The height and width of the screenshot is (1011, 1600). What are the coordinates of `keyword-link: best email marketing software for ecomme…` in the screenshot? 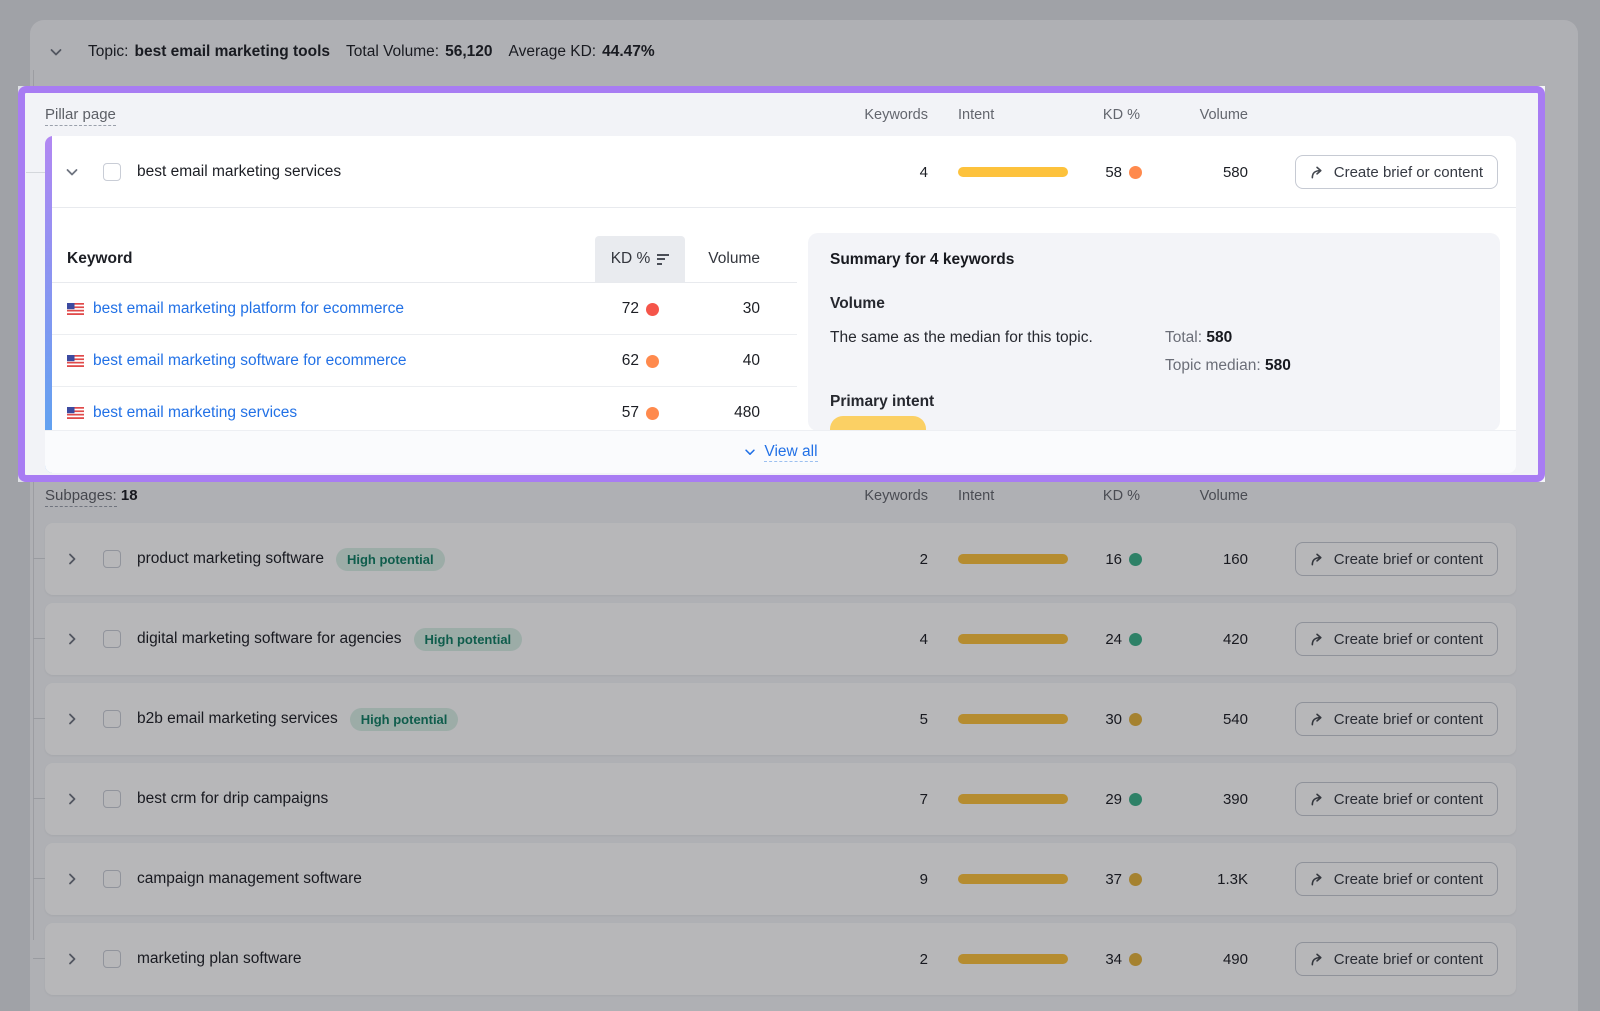 It's located at (250, 360).